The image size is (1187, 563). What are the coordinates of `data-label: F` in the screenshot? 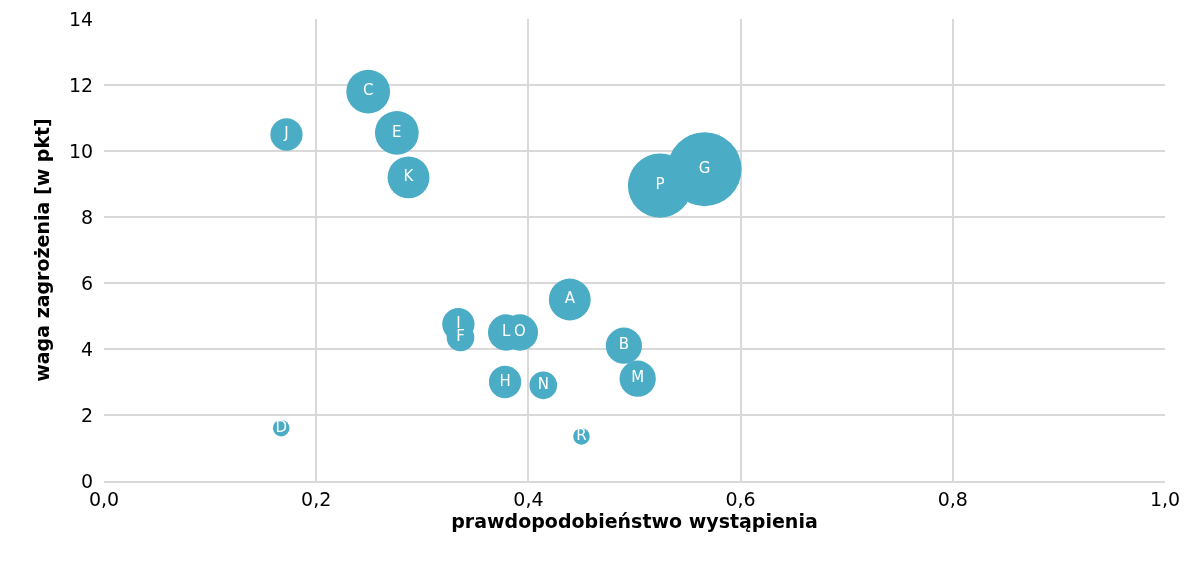 It's located at (460, 336).